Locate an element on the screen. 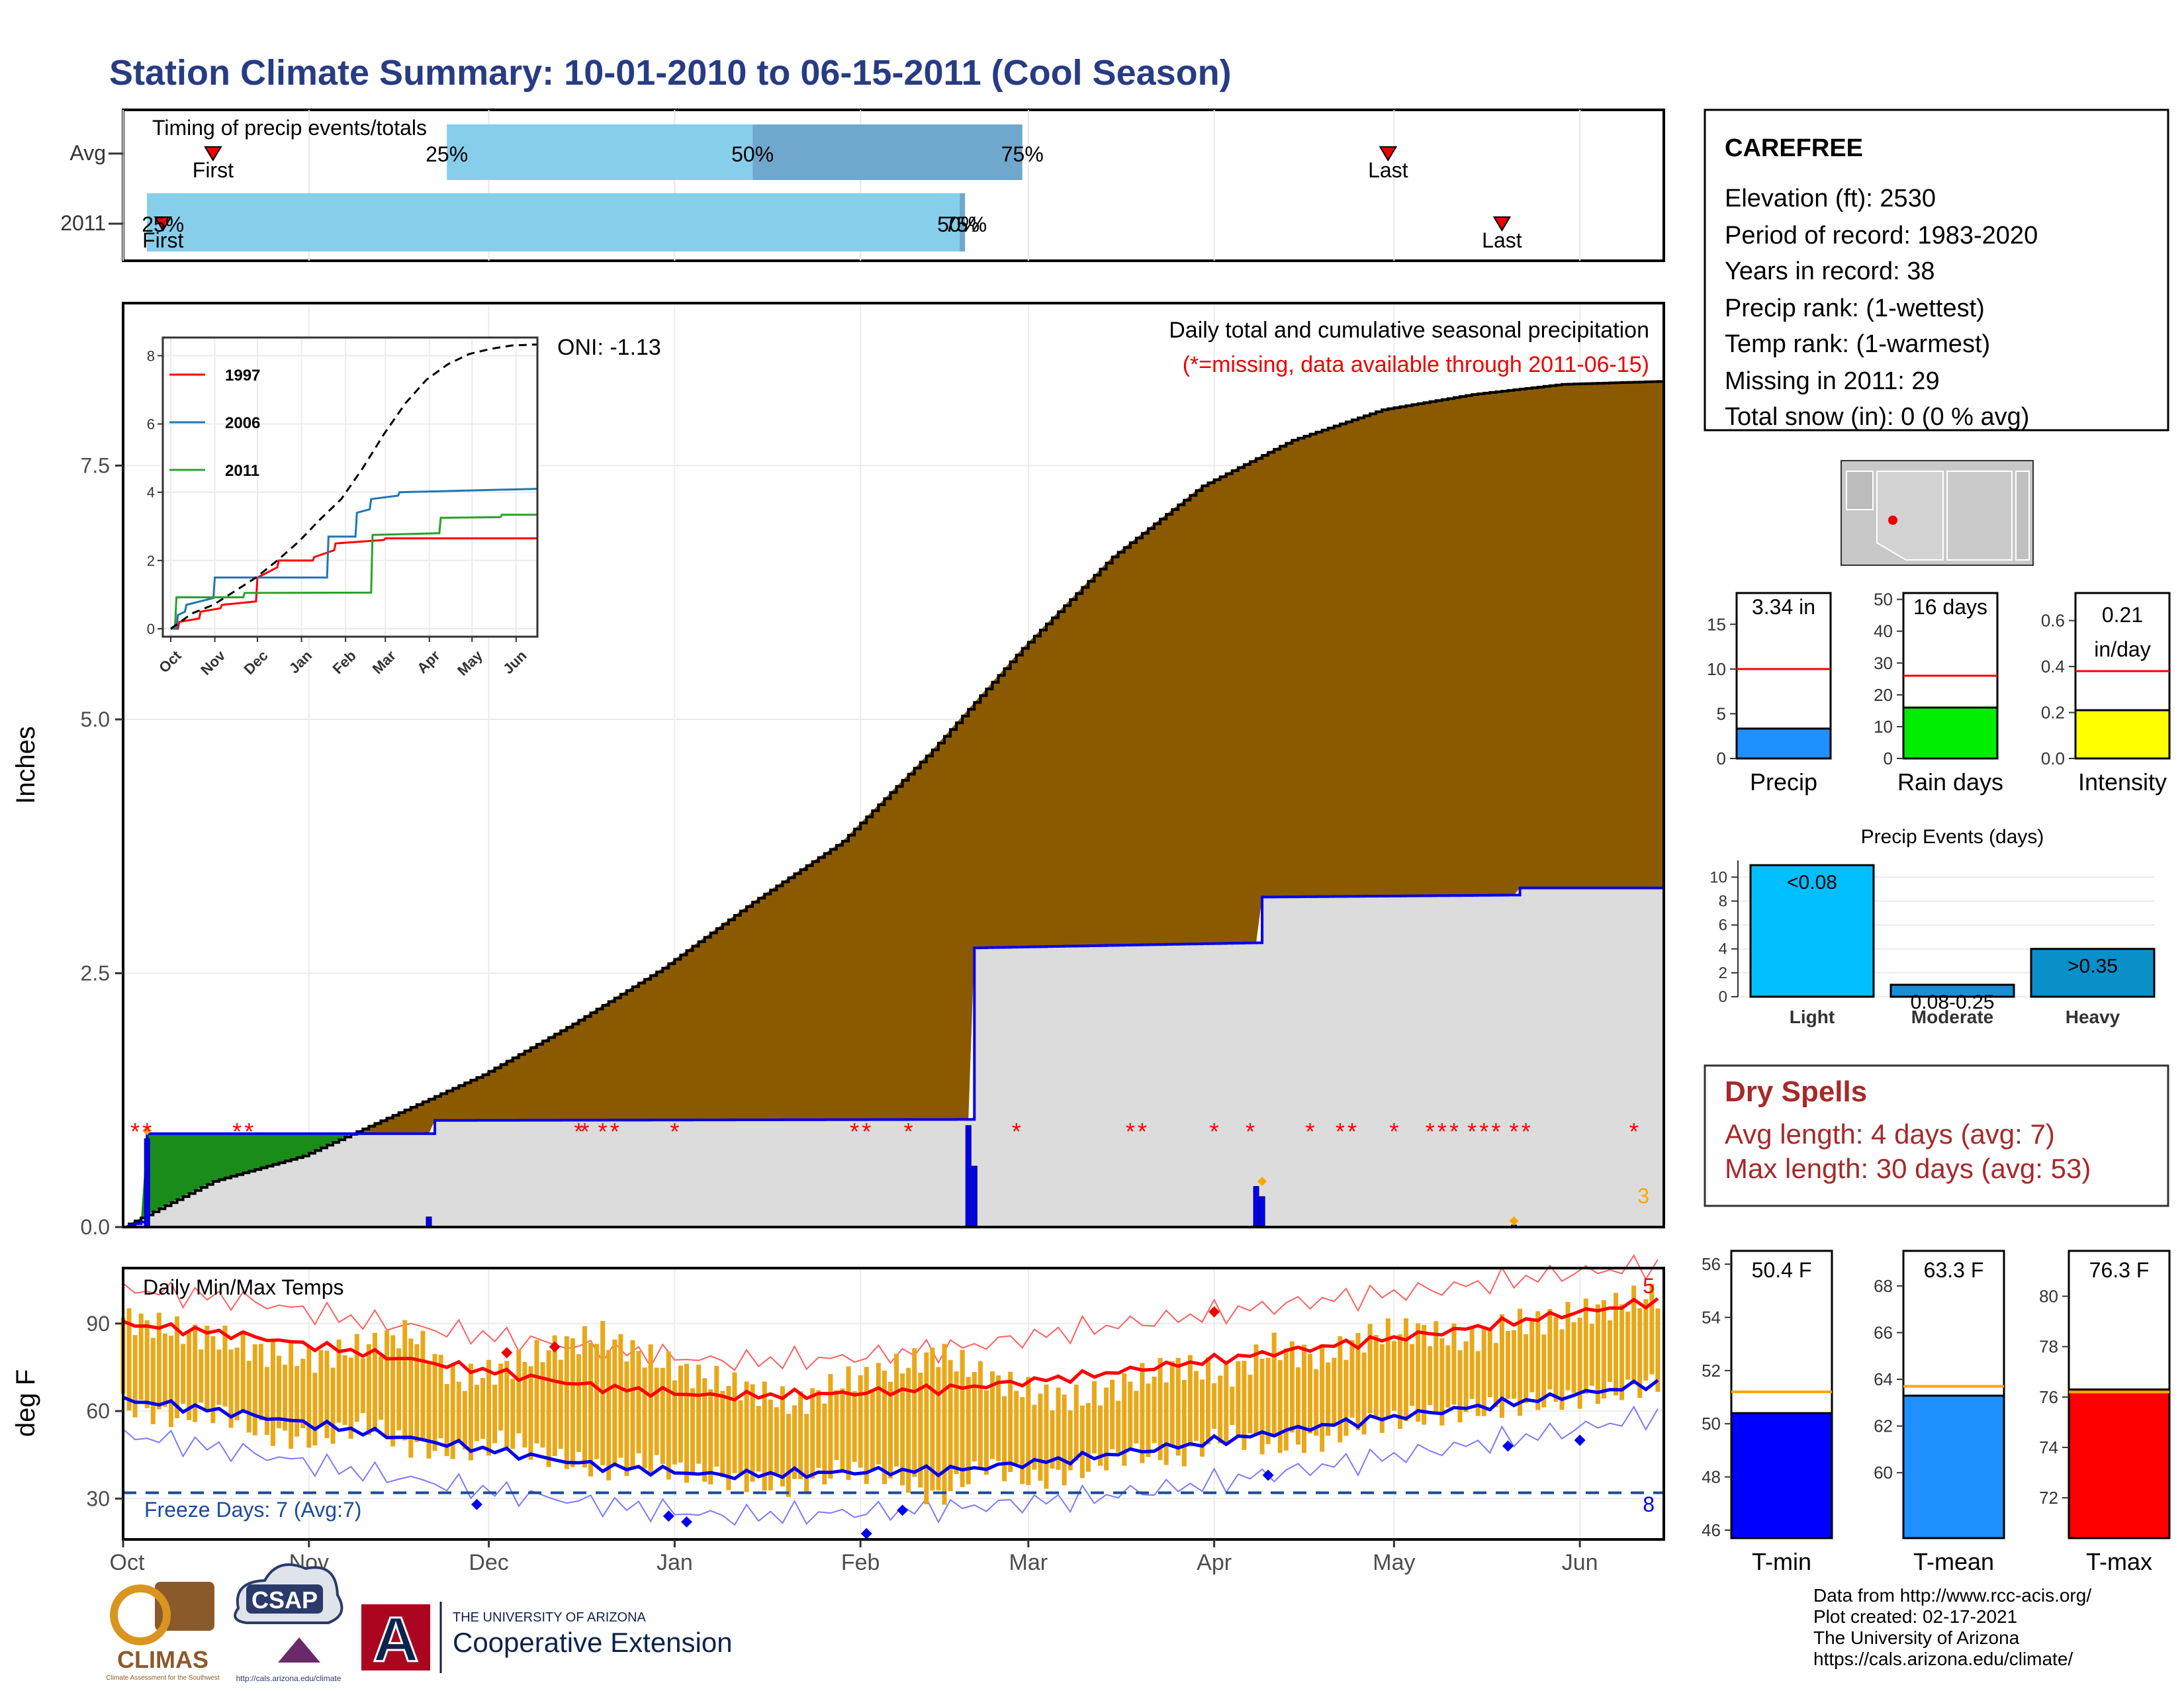 Image resolution: width=2184 pixels, height=1691 pixels. observed-cumulative-line is located at coordinates (893, 1057).